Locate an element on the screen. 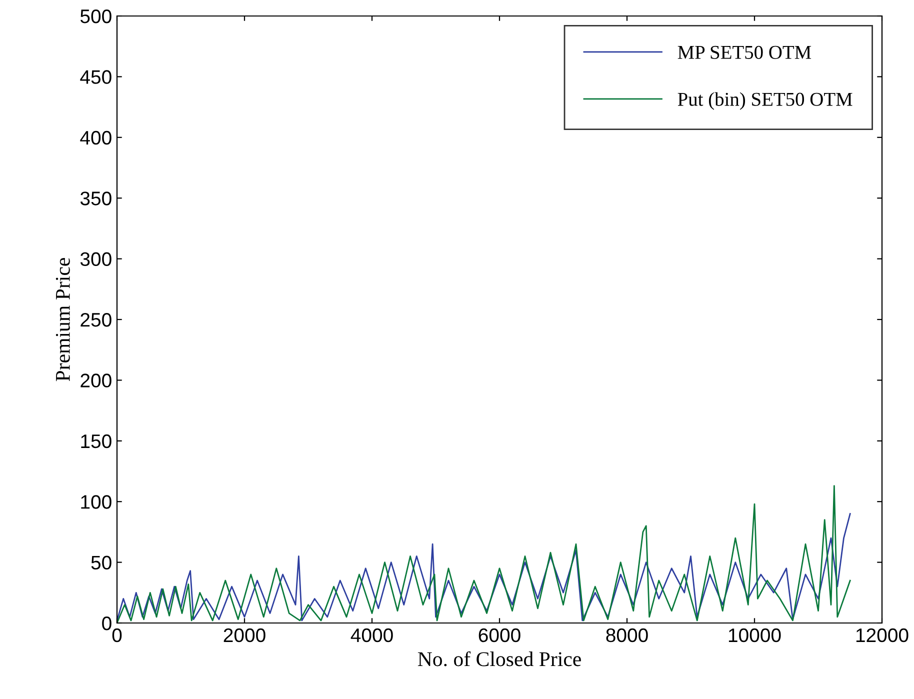 This screenshot has width=914, height=699. x-axis-title: No. of Closed Price is located at coordinates (499, 658).